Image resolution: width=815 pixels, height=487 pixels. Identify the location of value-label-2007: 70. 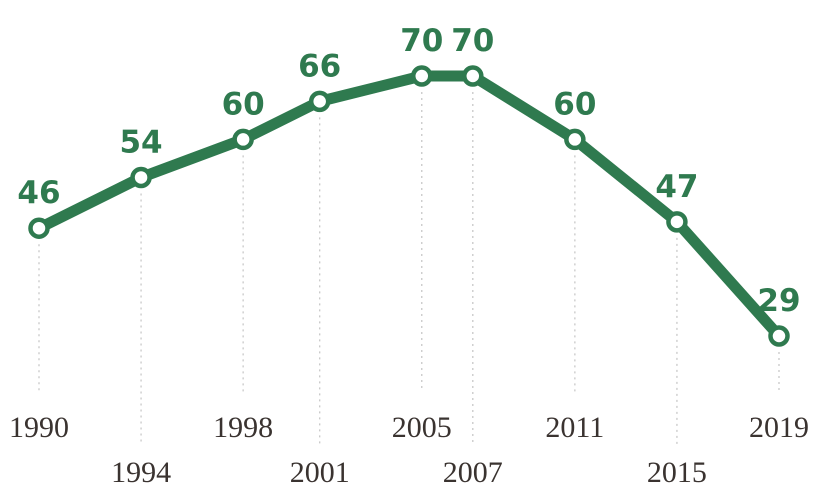
(472, 41).